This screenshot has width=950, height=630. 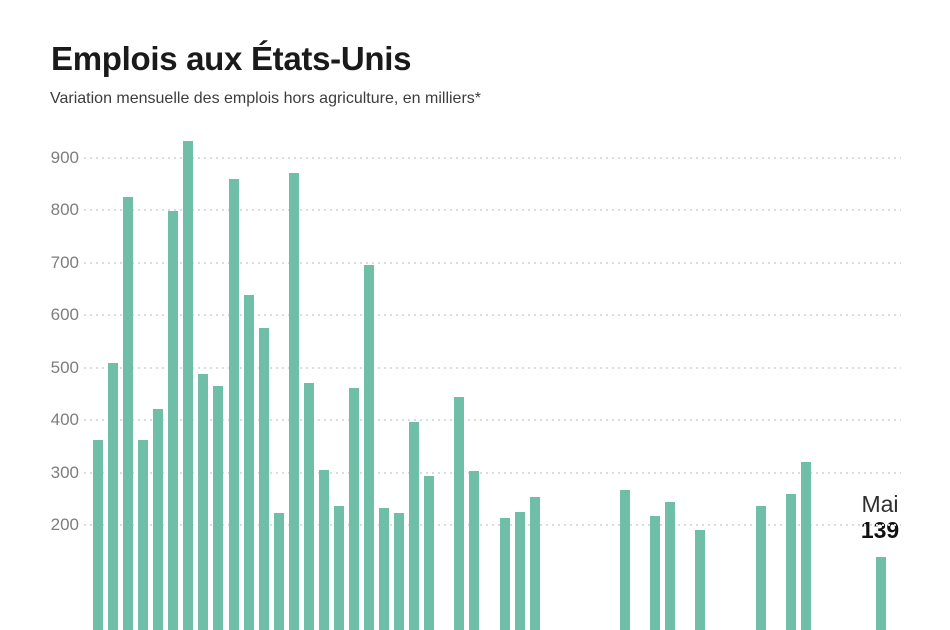 What do you see at coordinates (64, 314) in the screenshot?
I see `y-axis-tick-label: 600` at bounding box center [64, 314].